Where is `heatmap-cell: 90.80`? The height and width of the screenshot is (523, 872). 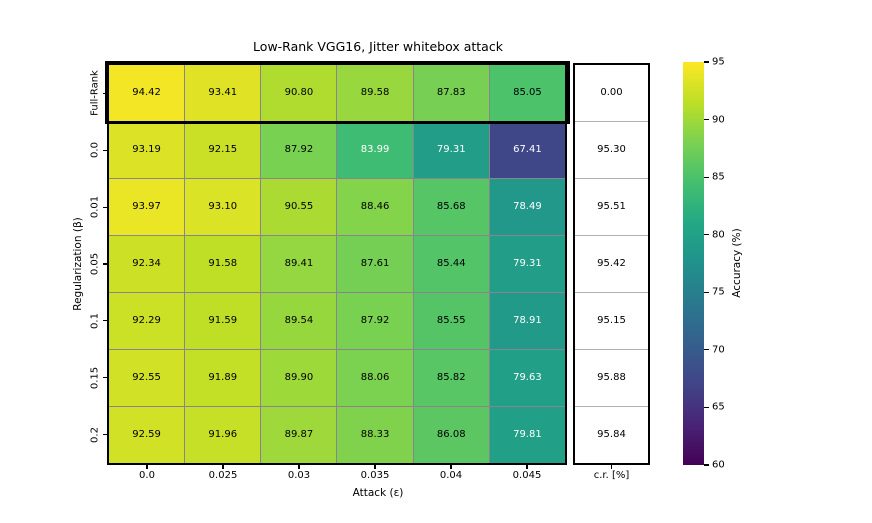
heatmap-cell: 90.80 is located at coordinates (299, 93).